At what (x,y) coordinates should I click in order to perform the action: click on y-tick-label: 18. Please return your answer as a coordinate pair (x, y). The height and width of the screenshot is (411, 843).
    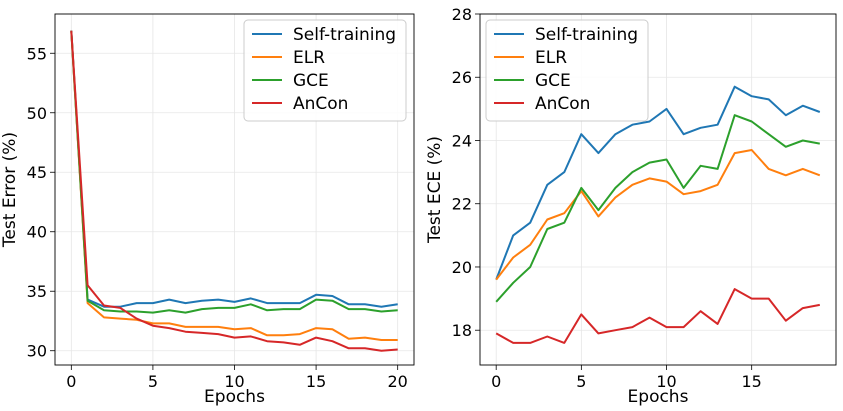
    Looking at the image, I should click on (462, 330).